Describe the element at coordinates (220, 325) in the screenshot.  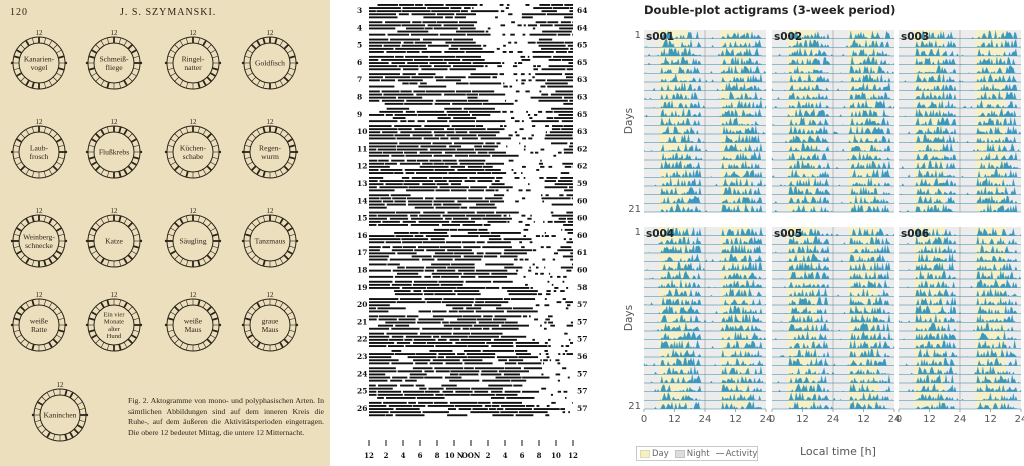
I see `dial-right-mark` at that location.